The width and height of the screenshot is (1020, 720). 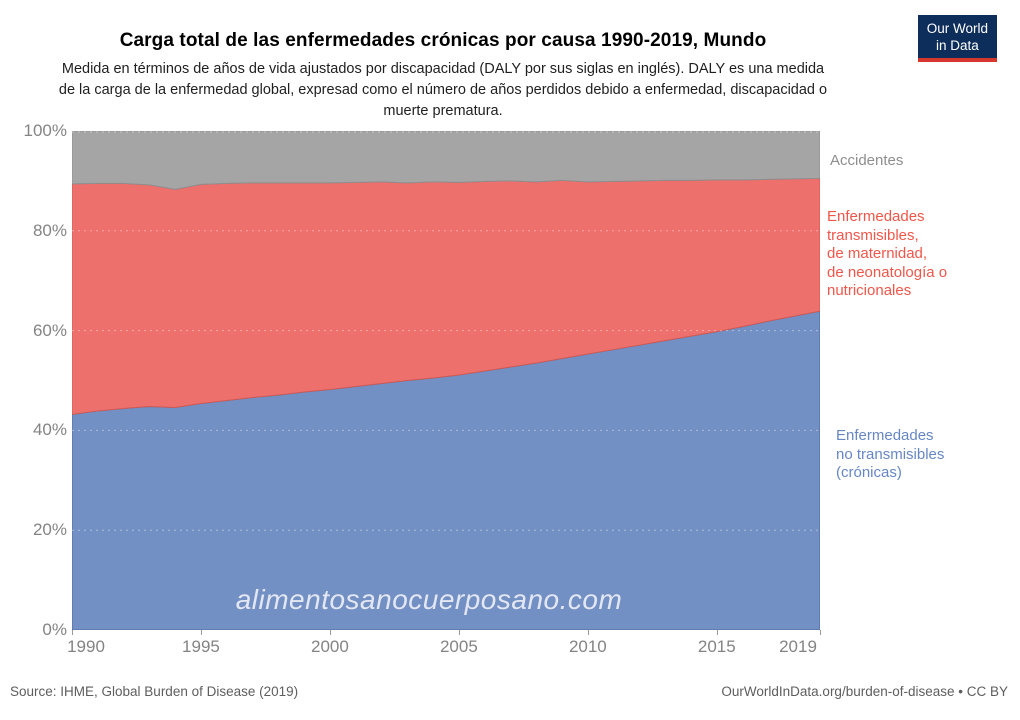 What do you see at coordinates (49, 230) in the screenshot?
I see `y-tick-label: 80%` at bounding box center [49, 230].